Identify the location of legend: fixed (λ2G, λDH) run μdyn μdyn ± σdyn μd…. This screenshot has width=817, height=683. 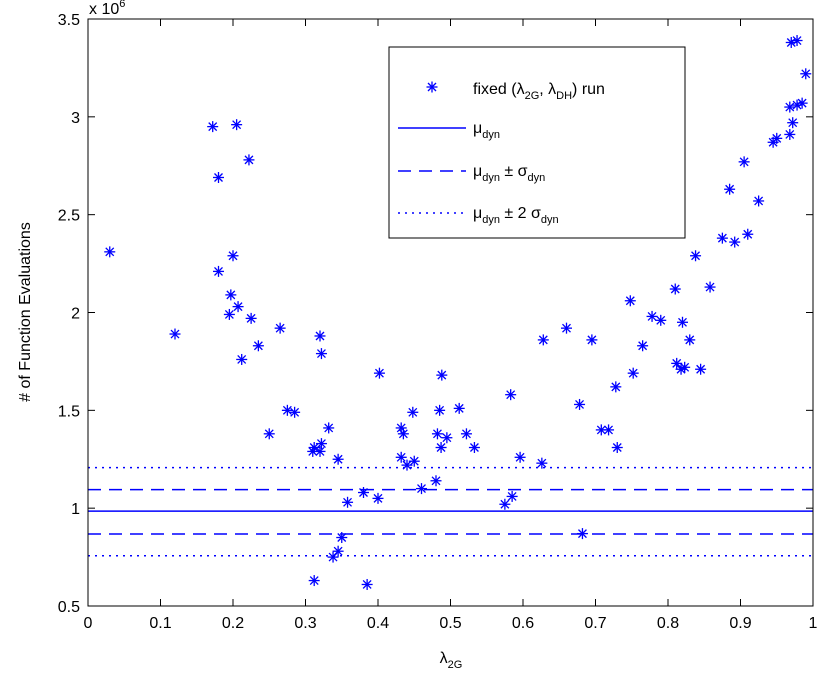
(537, 142).